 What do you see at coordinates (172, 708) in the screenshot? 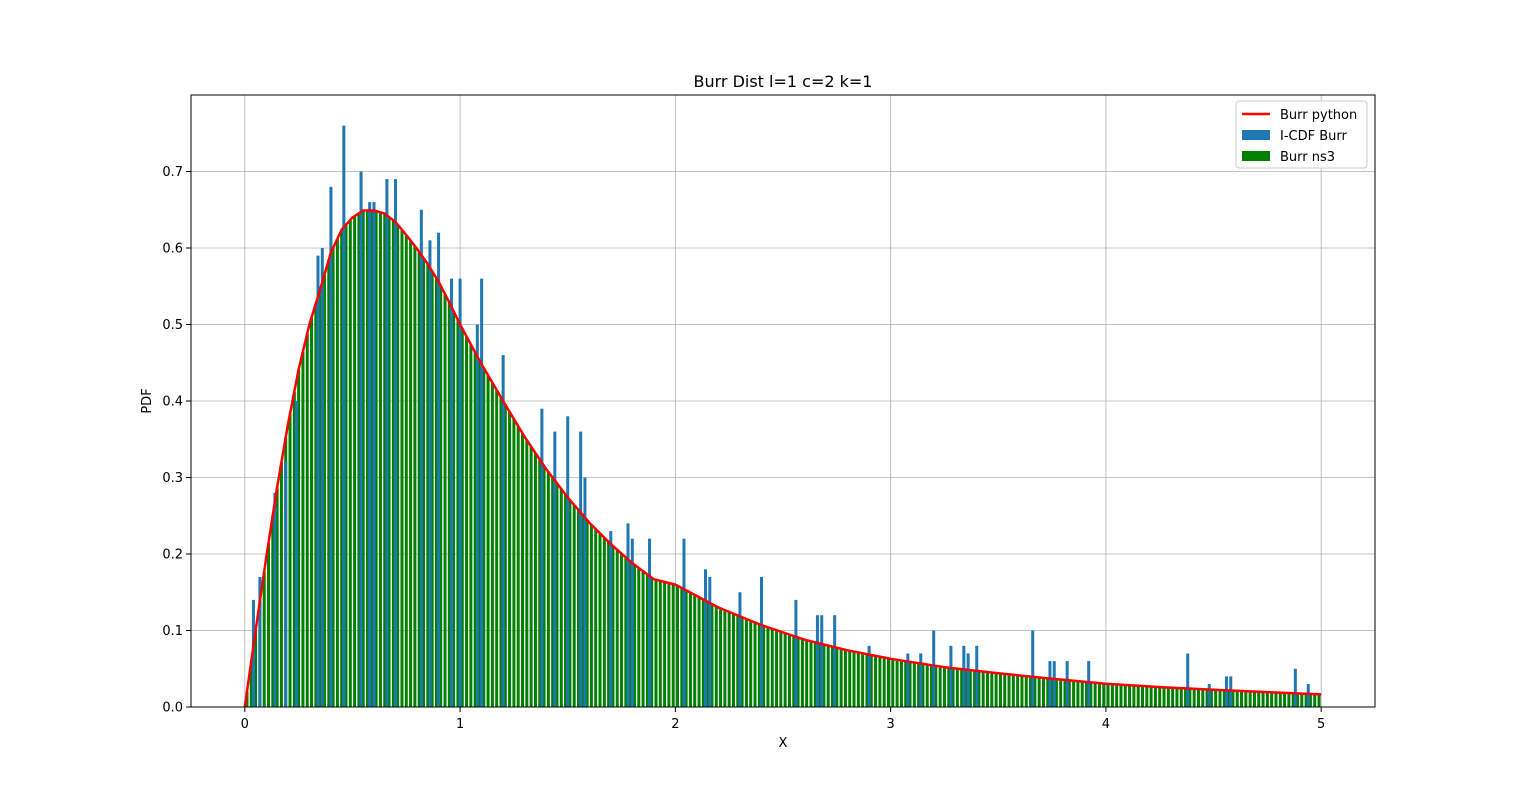
I see `y-tick-label: 0.0` at bounding box center [172, 708].